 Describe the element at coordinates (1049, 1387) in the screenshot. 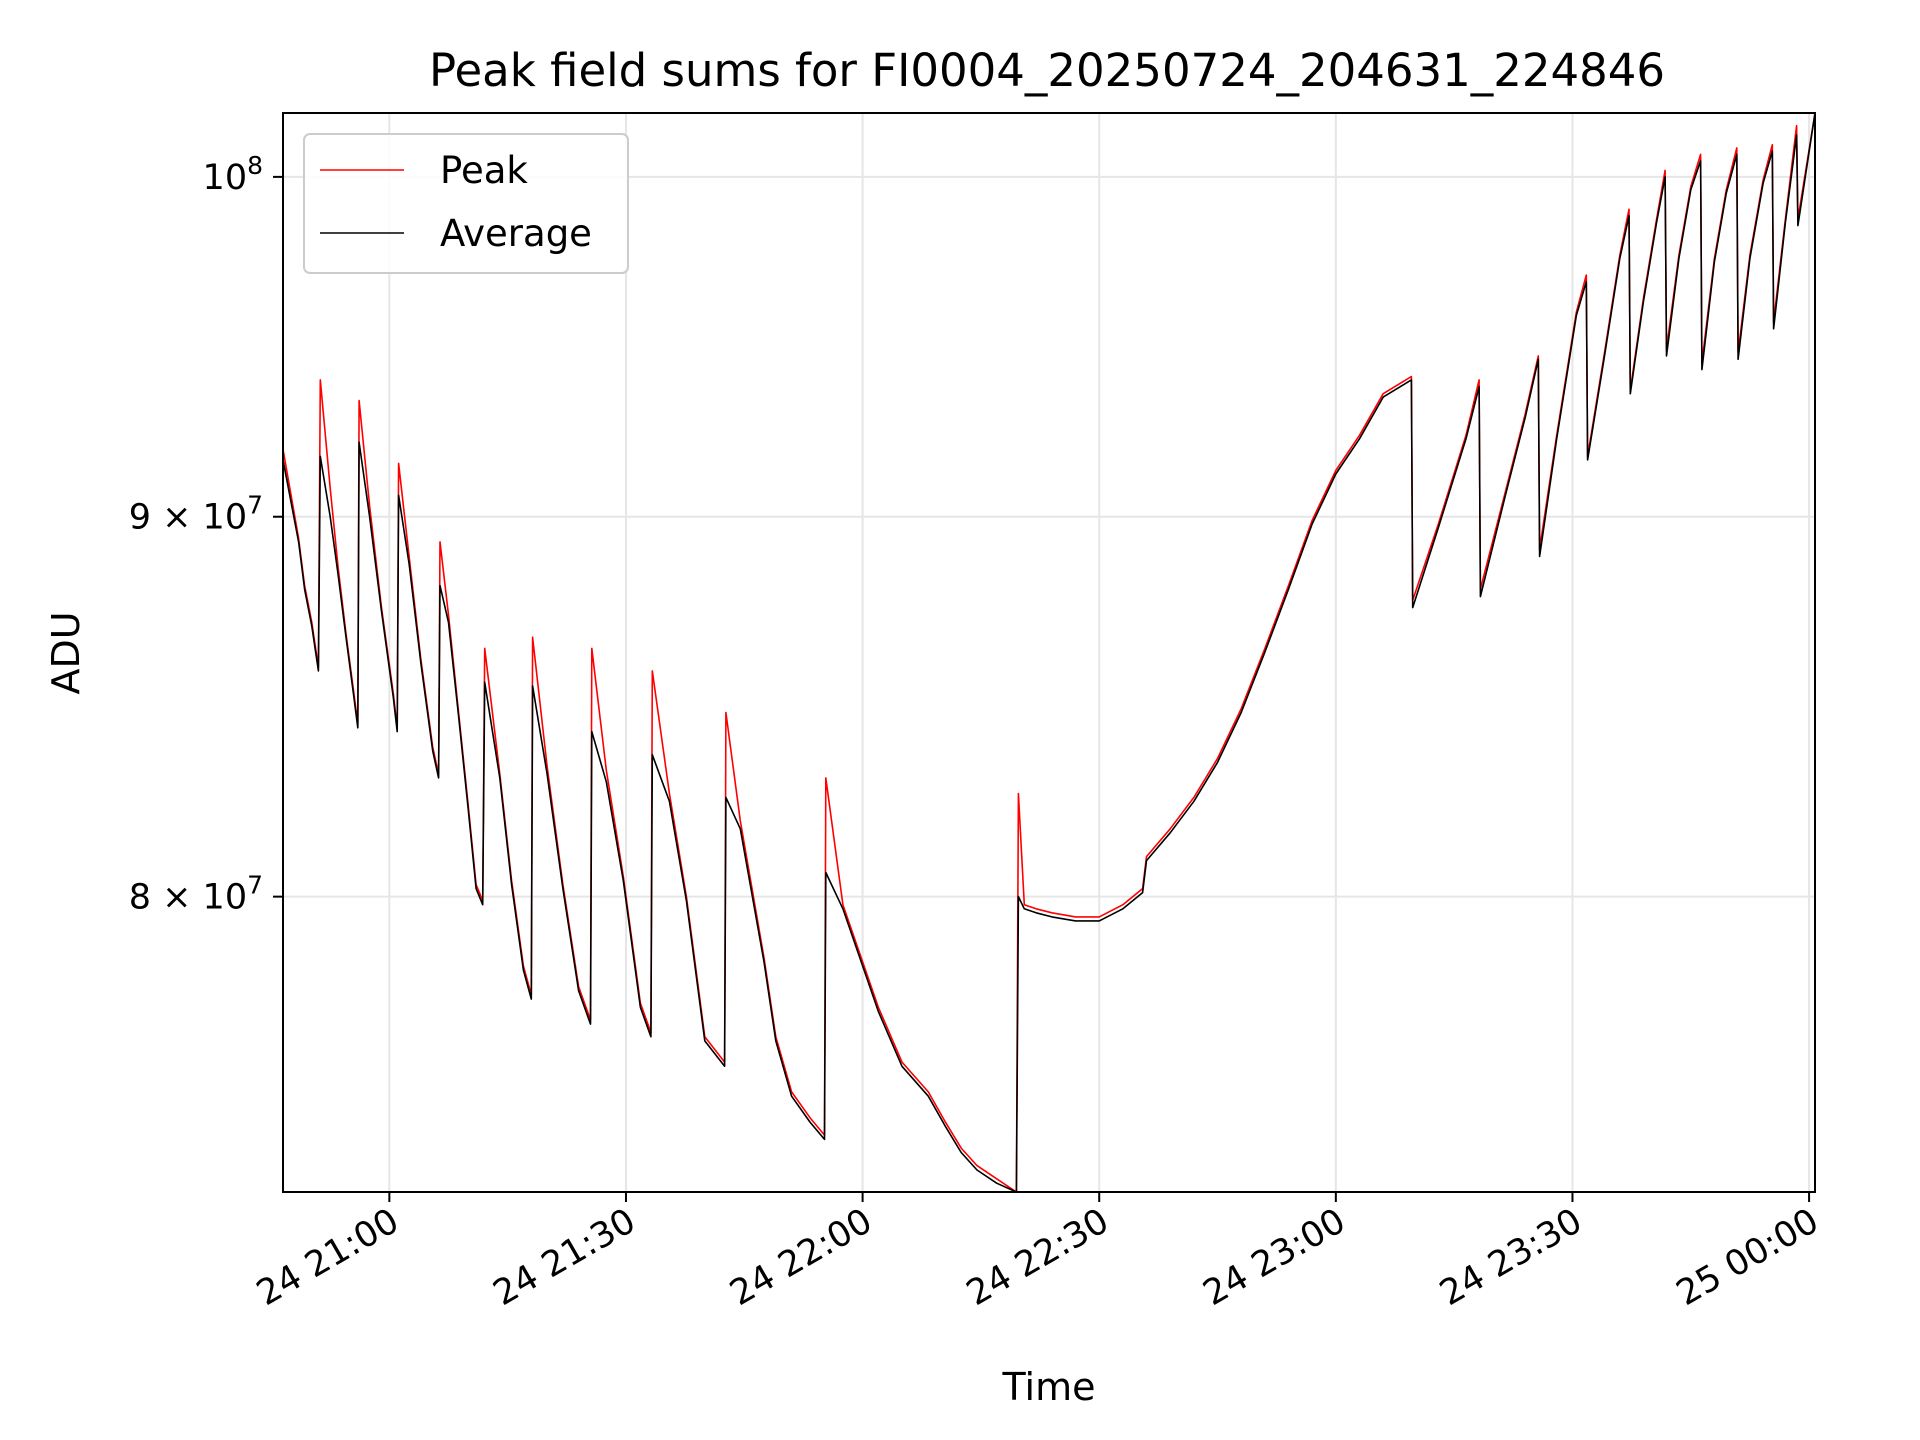

I see `x-axis-label: Time` at that location.